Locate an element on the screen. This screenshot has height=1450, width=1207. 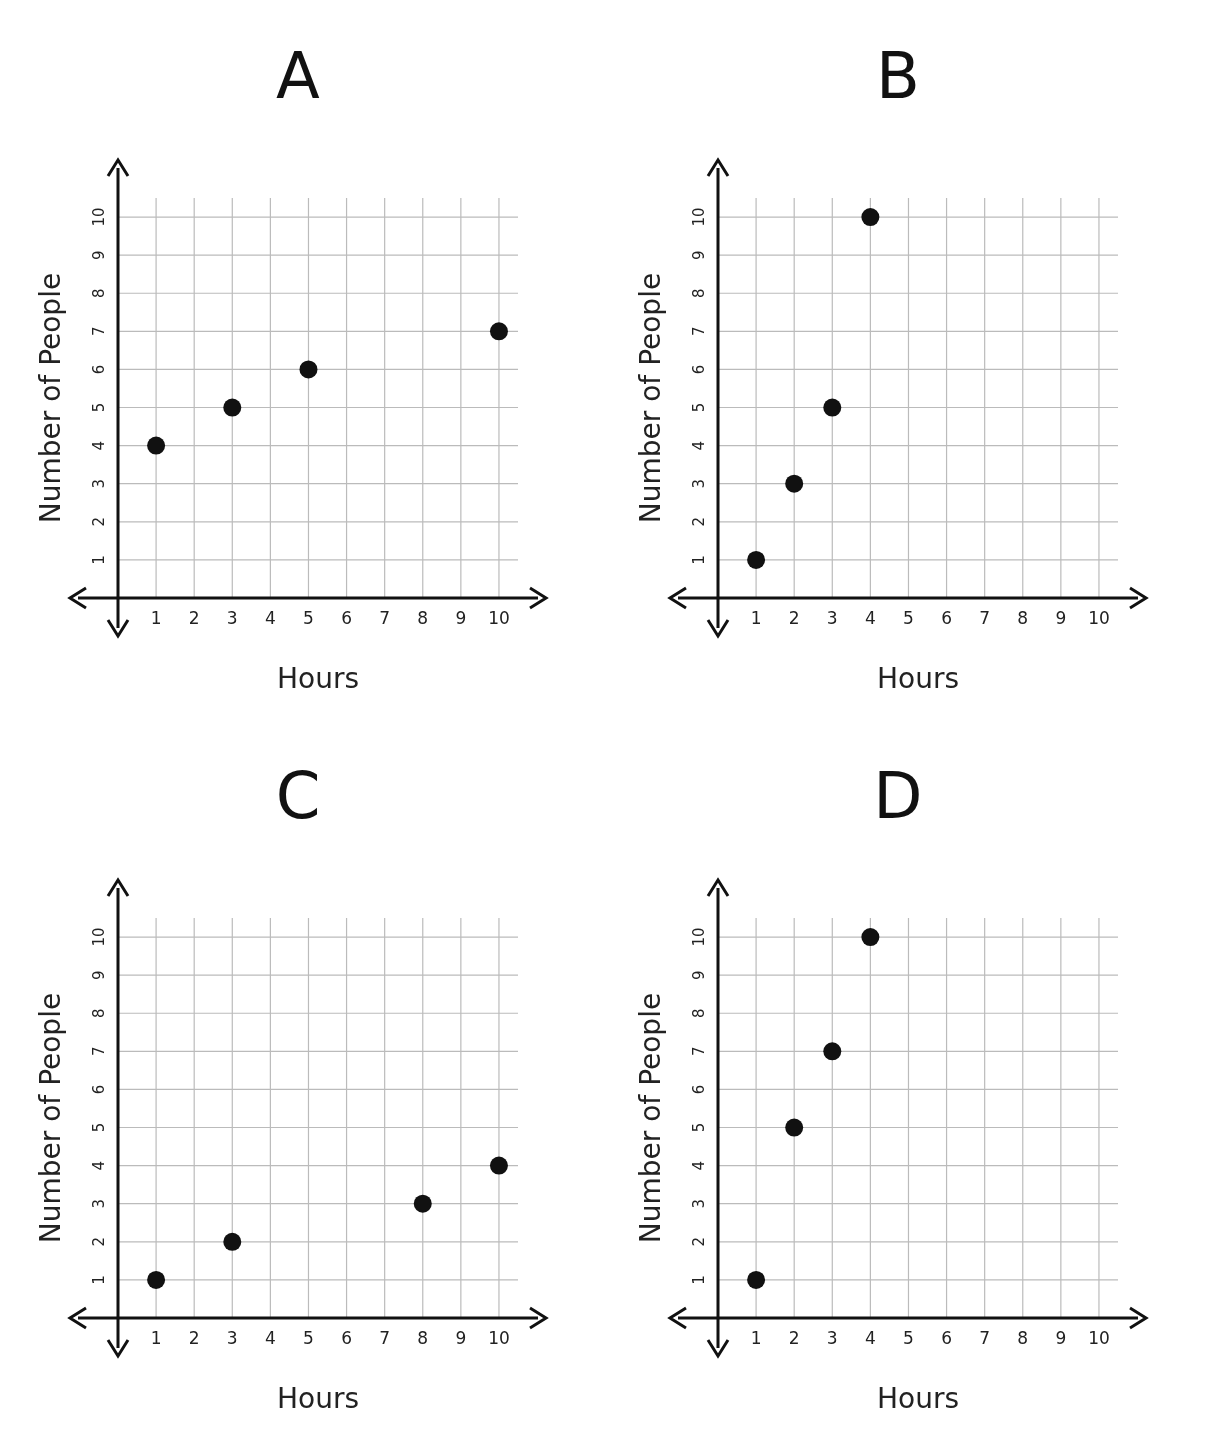
chart-title: D is located at coordinates (898, 796).